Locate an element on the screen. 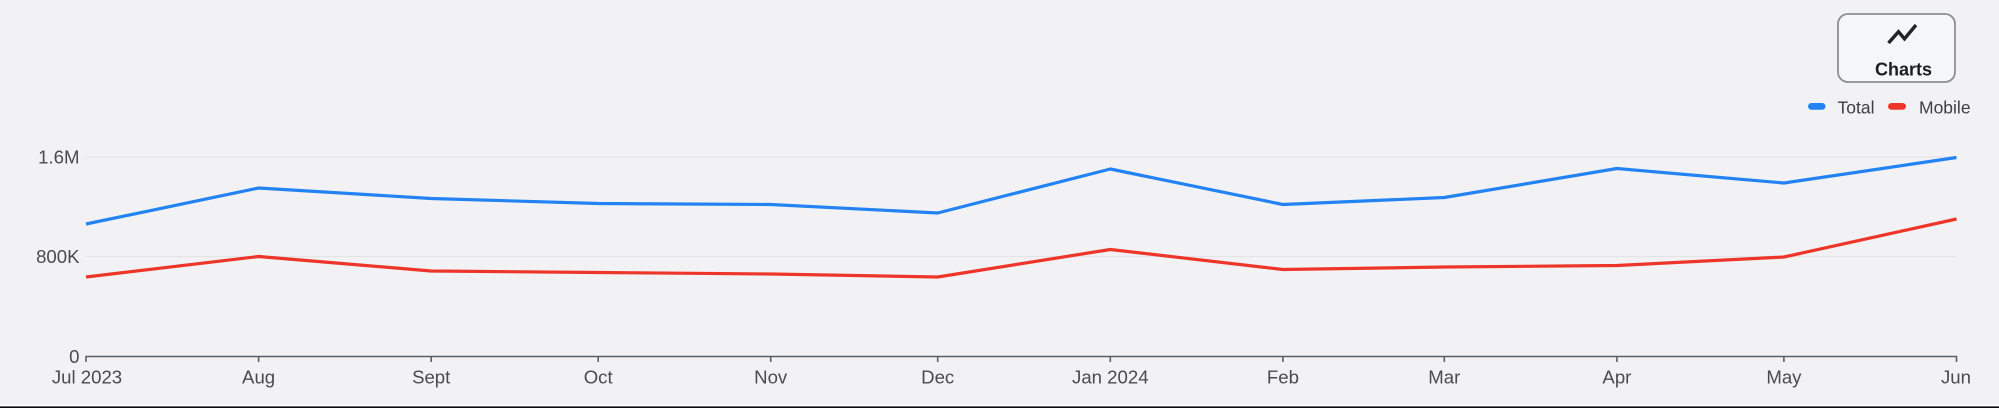 The height and width of the screenshot is (408, 1999). svg-text: Aug is located at coordinates (258, 377).